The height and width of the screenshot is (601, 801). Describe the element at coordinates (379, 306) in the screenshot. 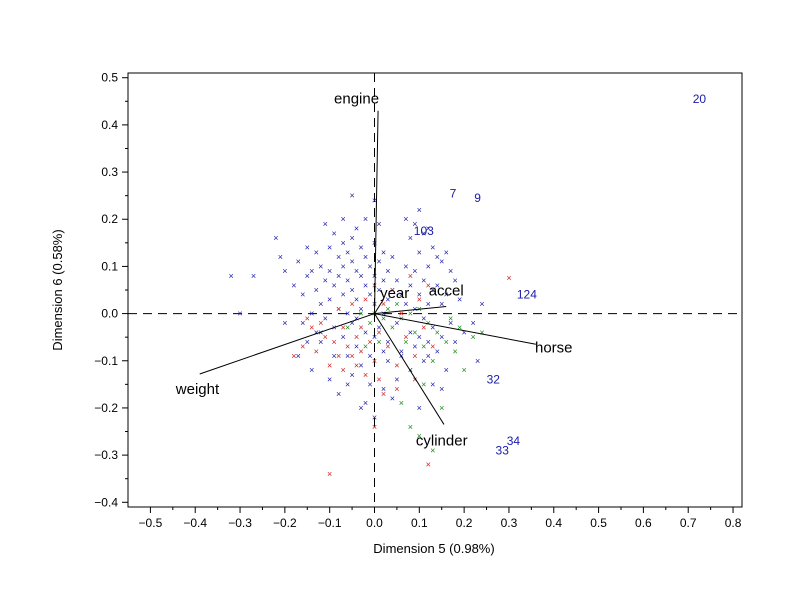

I see `vector-year` at that location.